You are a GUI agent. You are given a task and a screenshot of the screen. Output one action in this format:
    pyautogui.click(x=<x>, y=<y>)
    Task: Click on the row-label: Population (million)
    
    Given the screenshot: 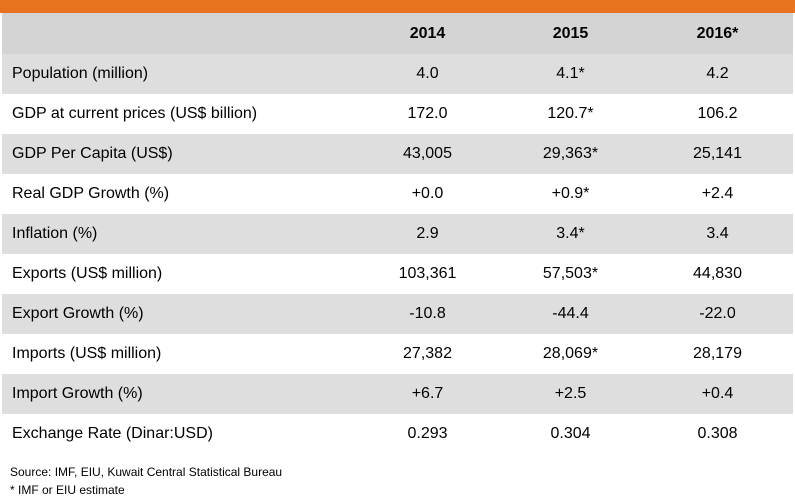 What is the action you would take?
    pyautogui.click(x=80, y=73)
    